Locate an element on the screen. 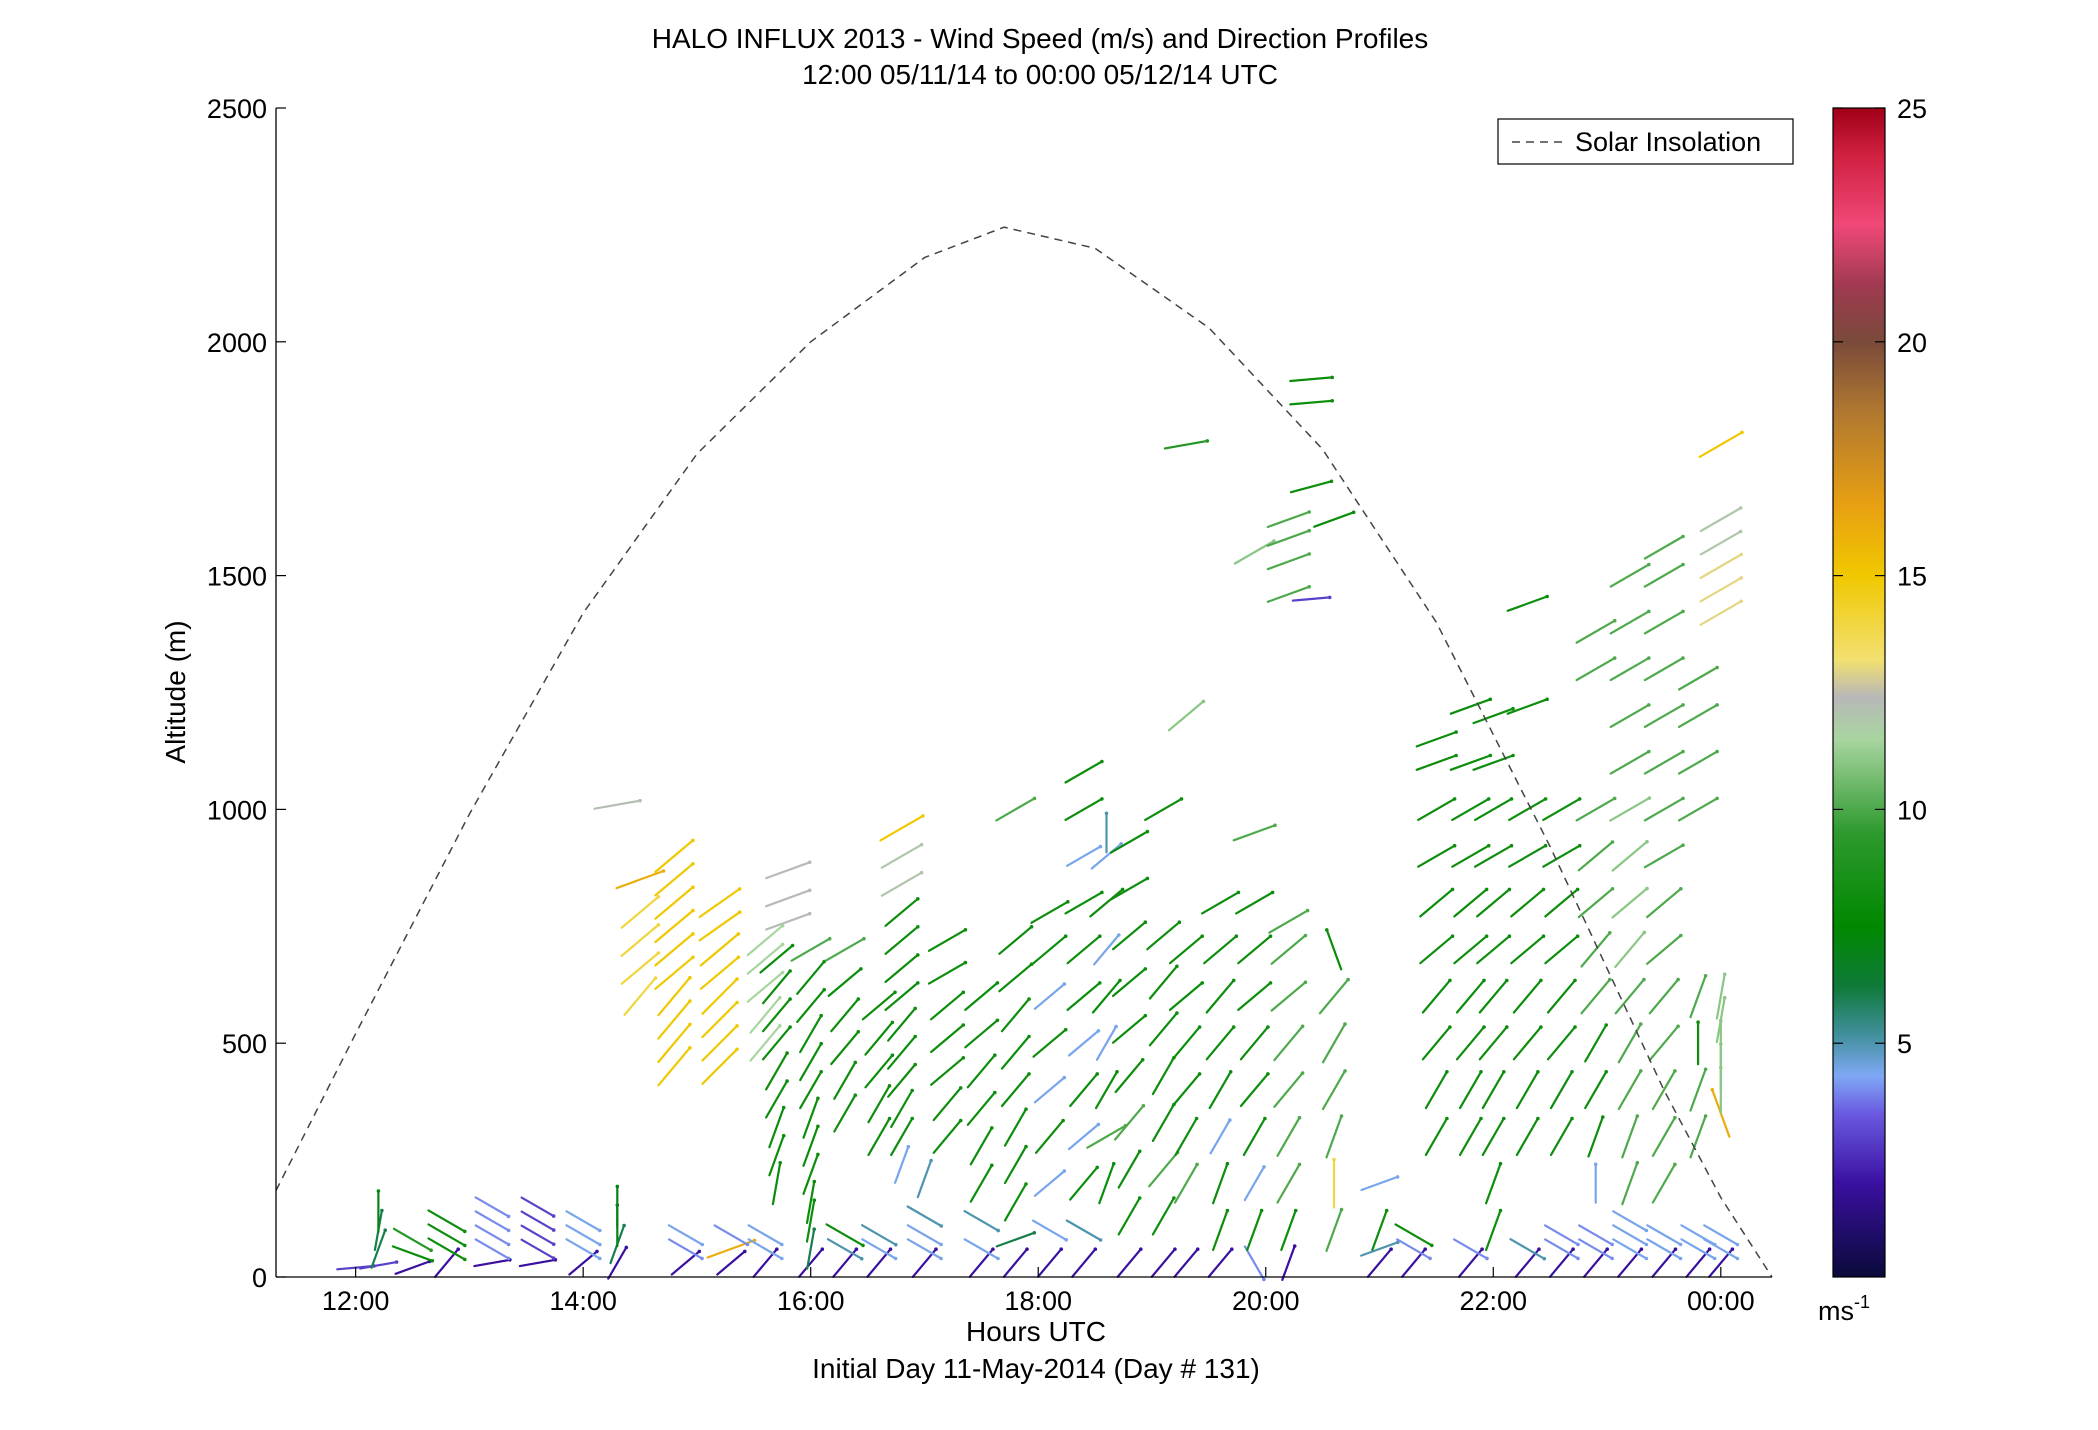 The width and height of the screenshot is (2098, 1430). colorbar-ticks: 5 10 15 20 25 is located at coordinates (1880, 576).